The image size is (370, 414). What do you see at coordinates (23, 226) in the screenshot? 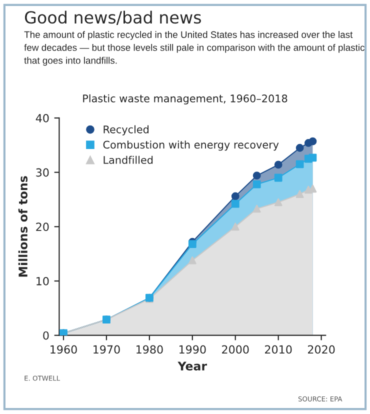
I see `y-axis-title: Millions of tons` at bounding box center [23, 226].